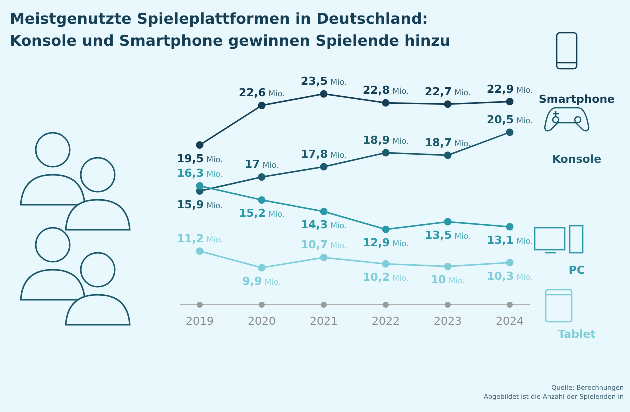 Image resolution: width=630 pixels, height=412 pixels. Describe the element at coordinates (262, 321) in the screenshot. I see `x-tick-label: 2020` at that location.